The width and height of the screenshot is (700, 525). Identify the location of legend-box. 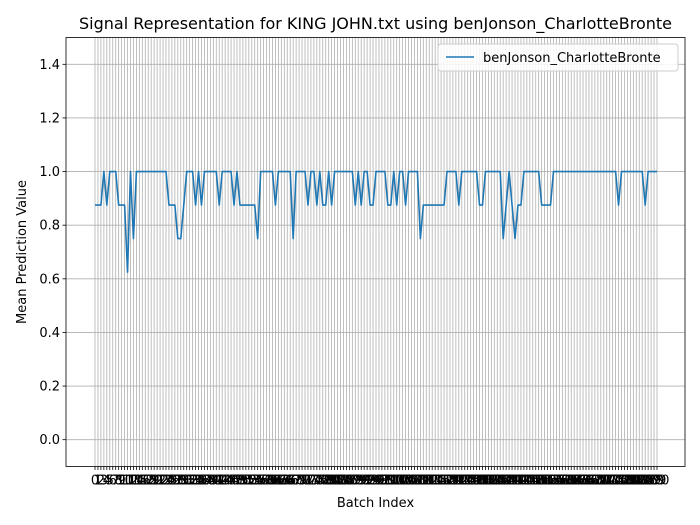
(558, 57).